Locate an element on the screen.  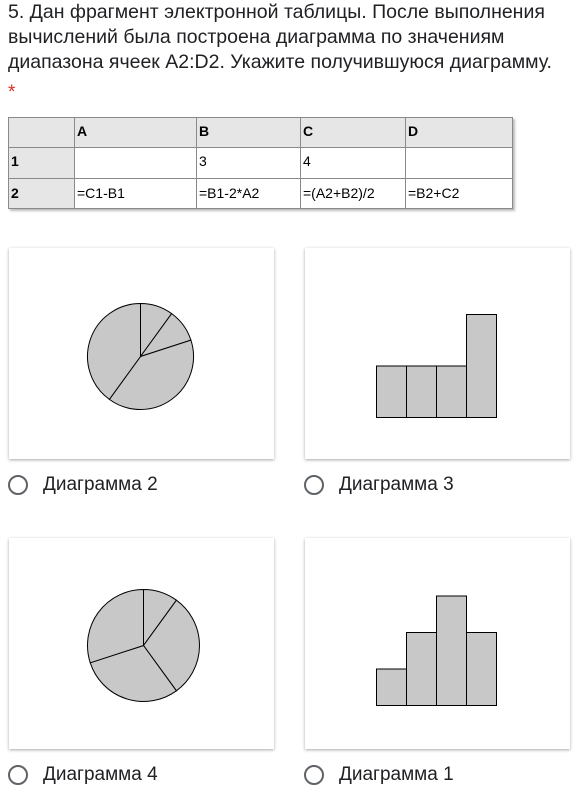
cell-a1 is located at coordinates (135, 163).